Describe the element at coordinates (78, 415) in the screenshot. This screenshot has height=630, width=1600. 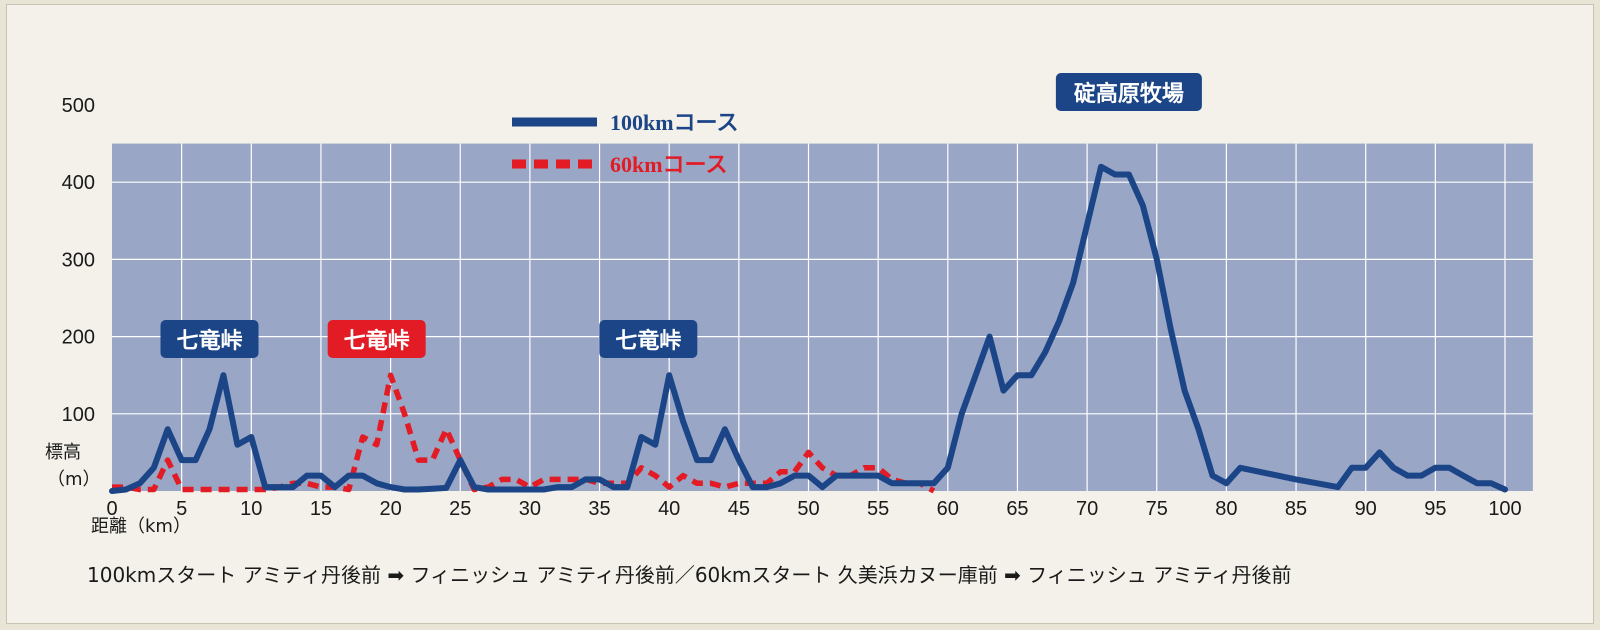
I see `y-tick-label: 100` at that location.